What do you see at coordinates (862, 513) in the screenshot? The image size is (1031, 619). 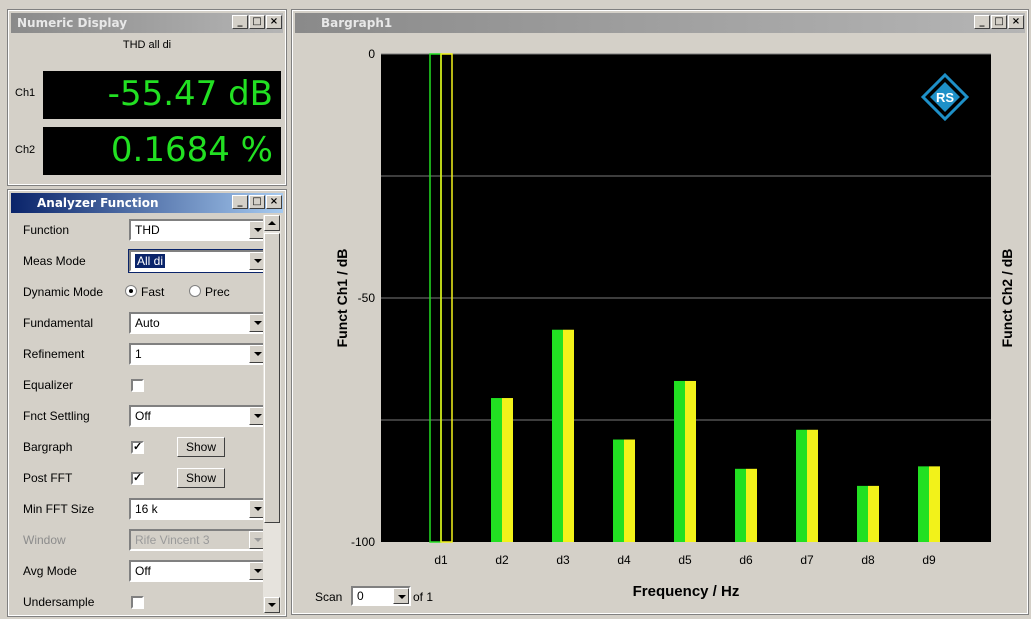 I see `bar-d8-ch1` at bounding box center [862, 513].